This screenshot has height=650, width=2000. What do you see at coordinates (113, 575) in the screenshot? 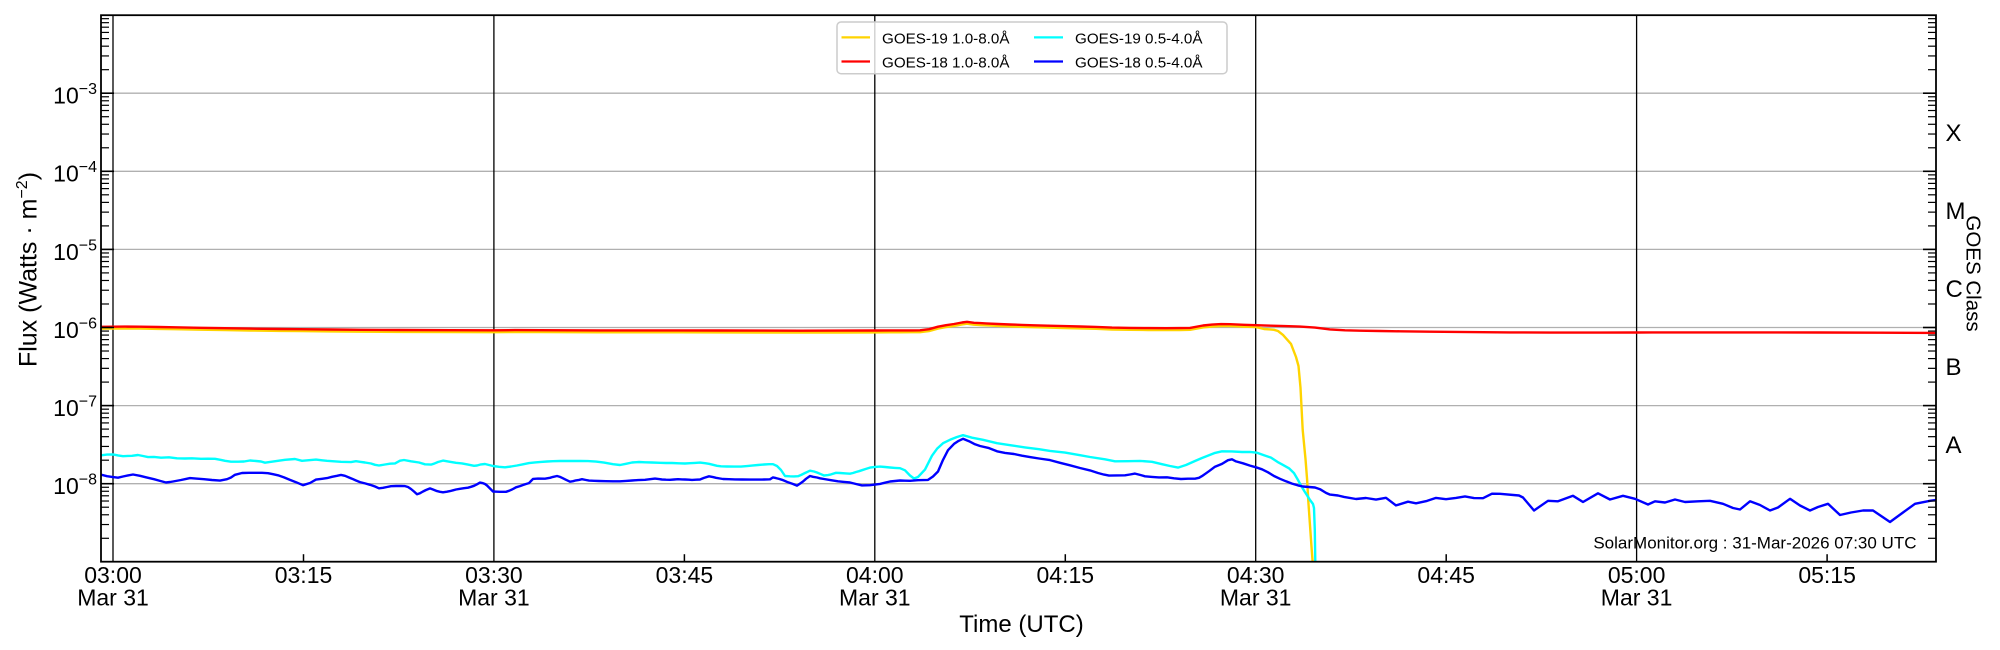
I see `svg-text: 03:00` at bounding box center [113, 575].